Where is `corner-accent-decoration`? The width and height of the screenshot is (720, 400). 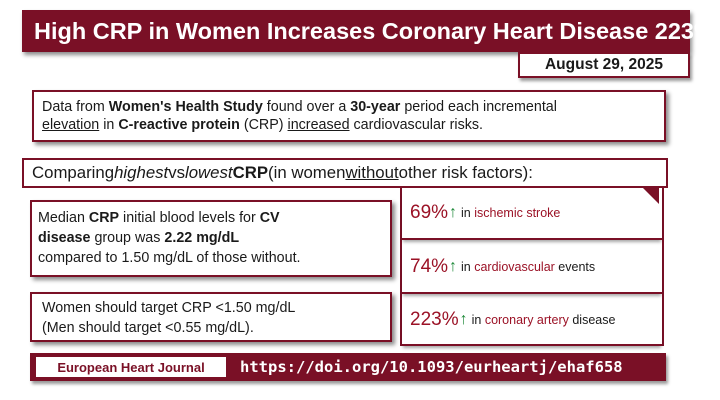 corner-accent-decoration is located at coordinates (651, 196).